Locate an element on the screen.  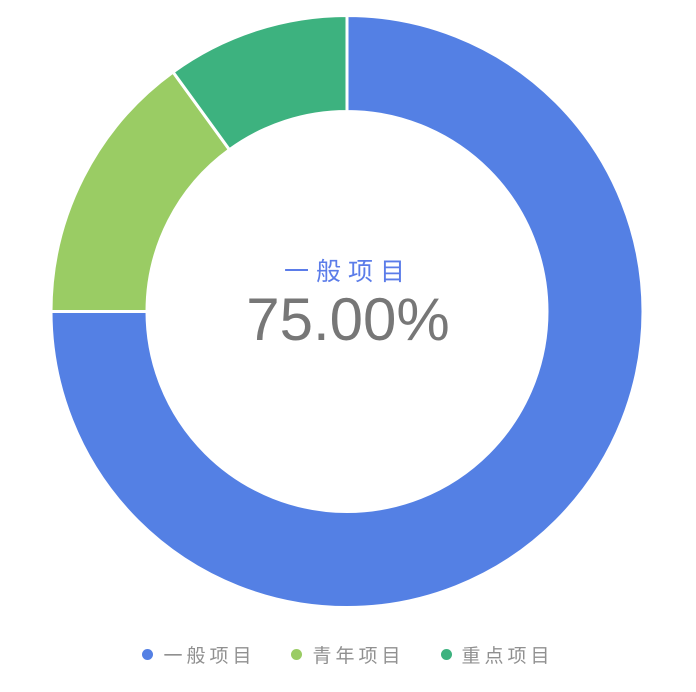
legend-label-youth-project: 青年项目 is located at coordinates (358, 656).